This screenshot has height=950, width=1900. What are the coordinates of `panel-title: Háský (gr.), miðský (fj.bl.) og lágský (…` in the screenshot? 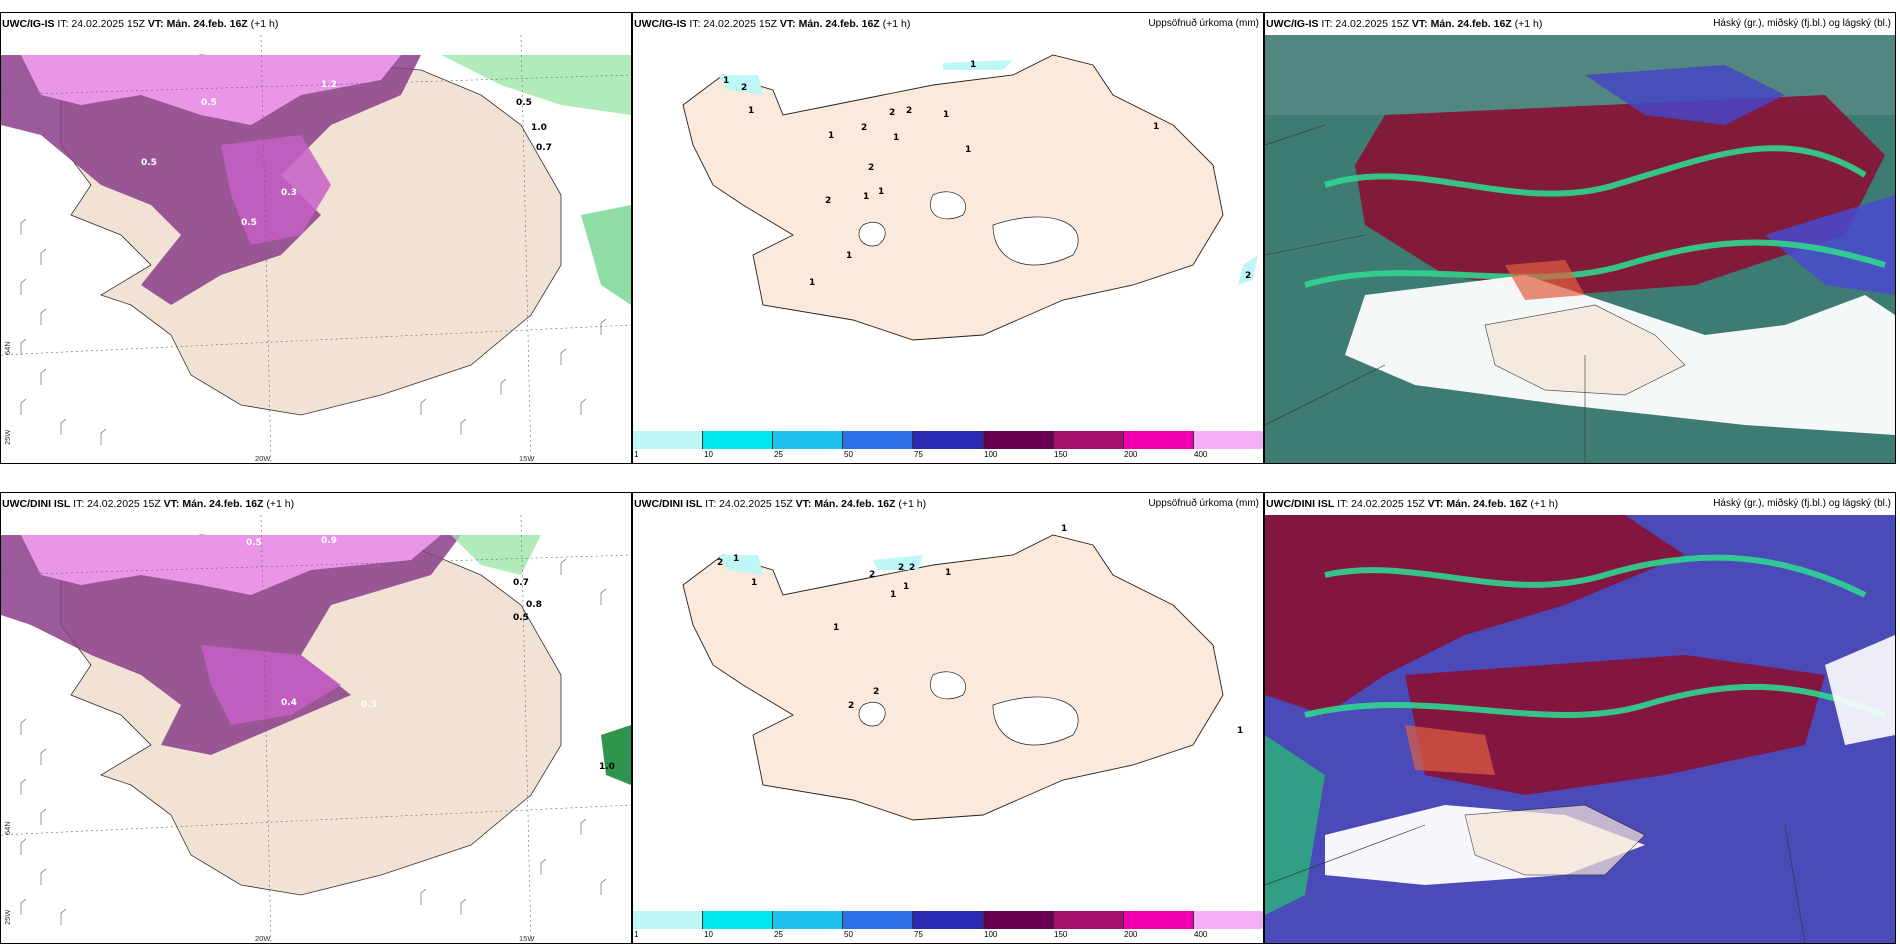 It's located at (1802, 23).